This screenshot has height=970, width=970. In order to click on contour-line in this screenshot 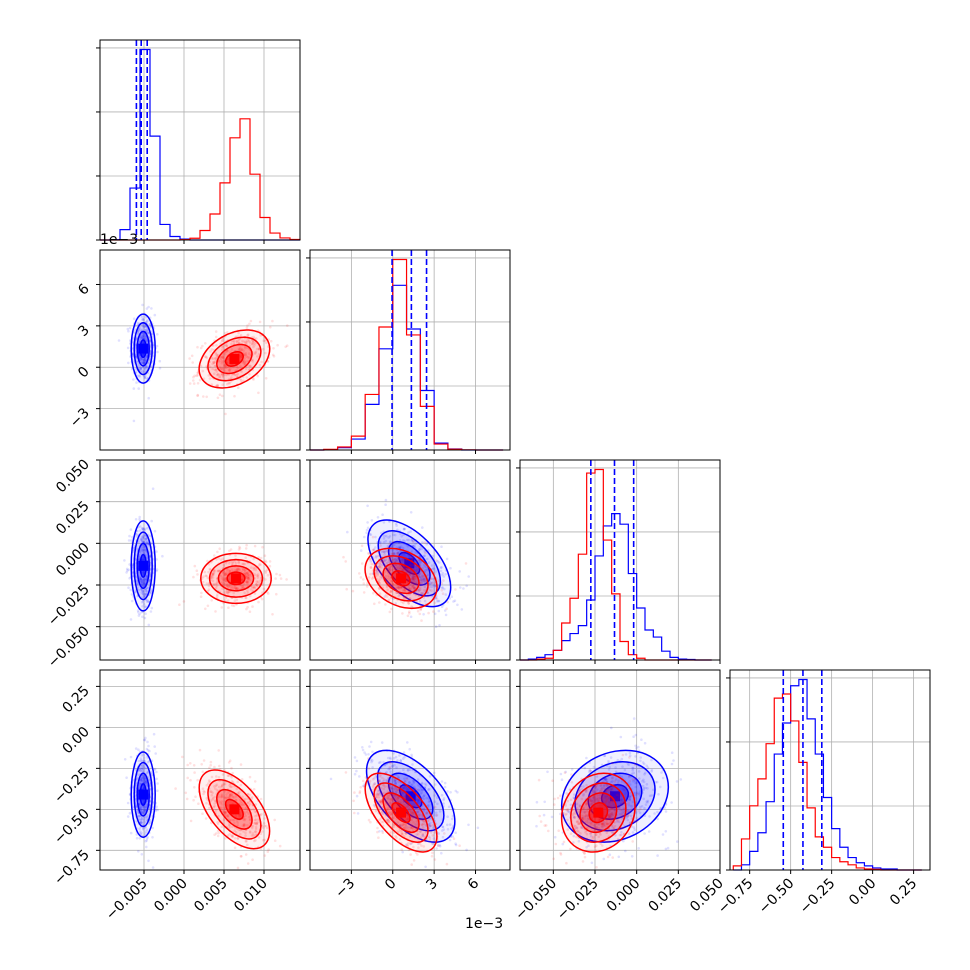, I will do `click(401, 578)`.